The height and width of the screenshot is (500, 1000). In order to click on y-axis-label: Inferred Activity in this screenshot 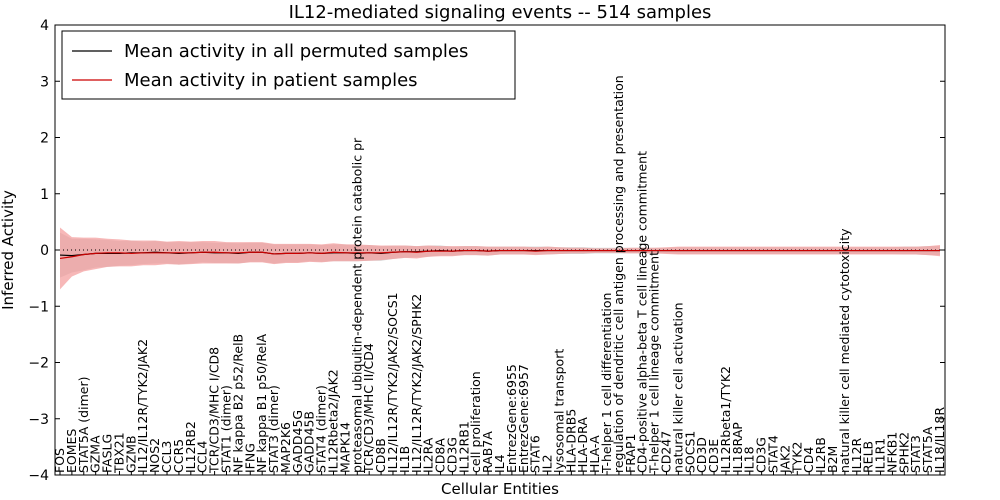, I will do `click(8, 250)`.